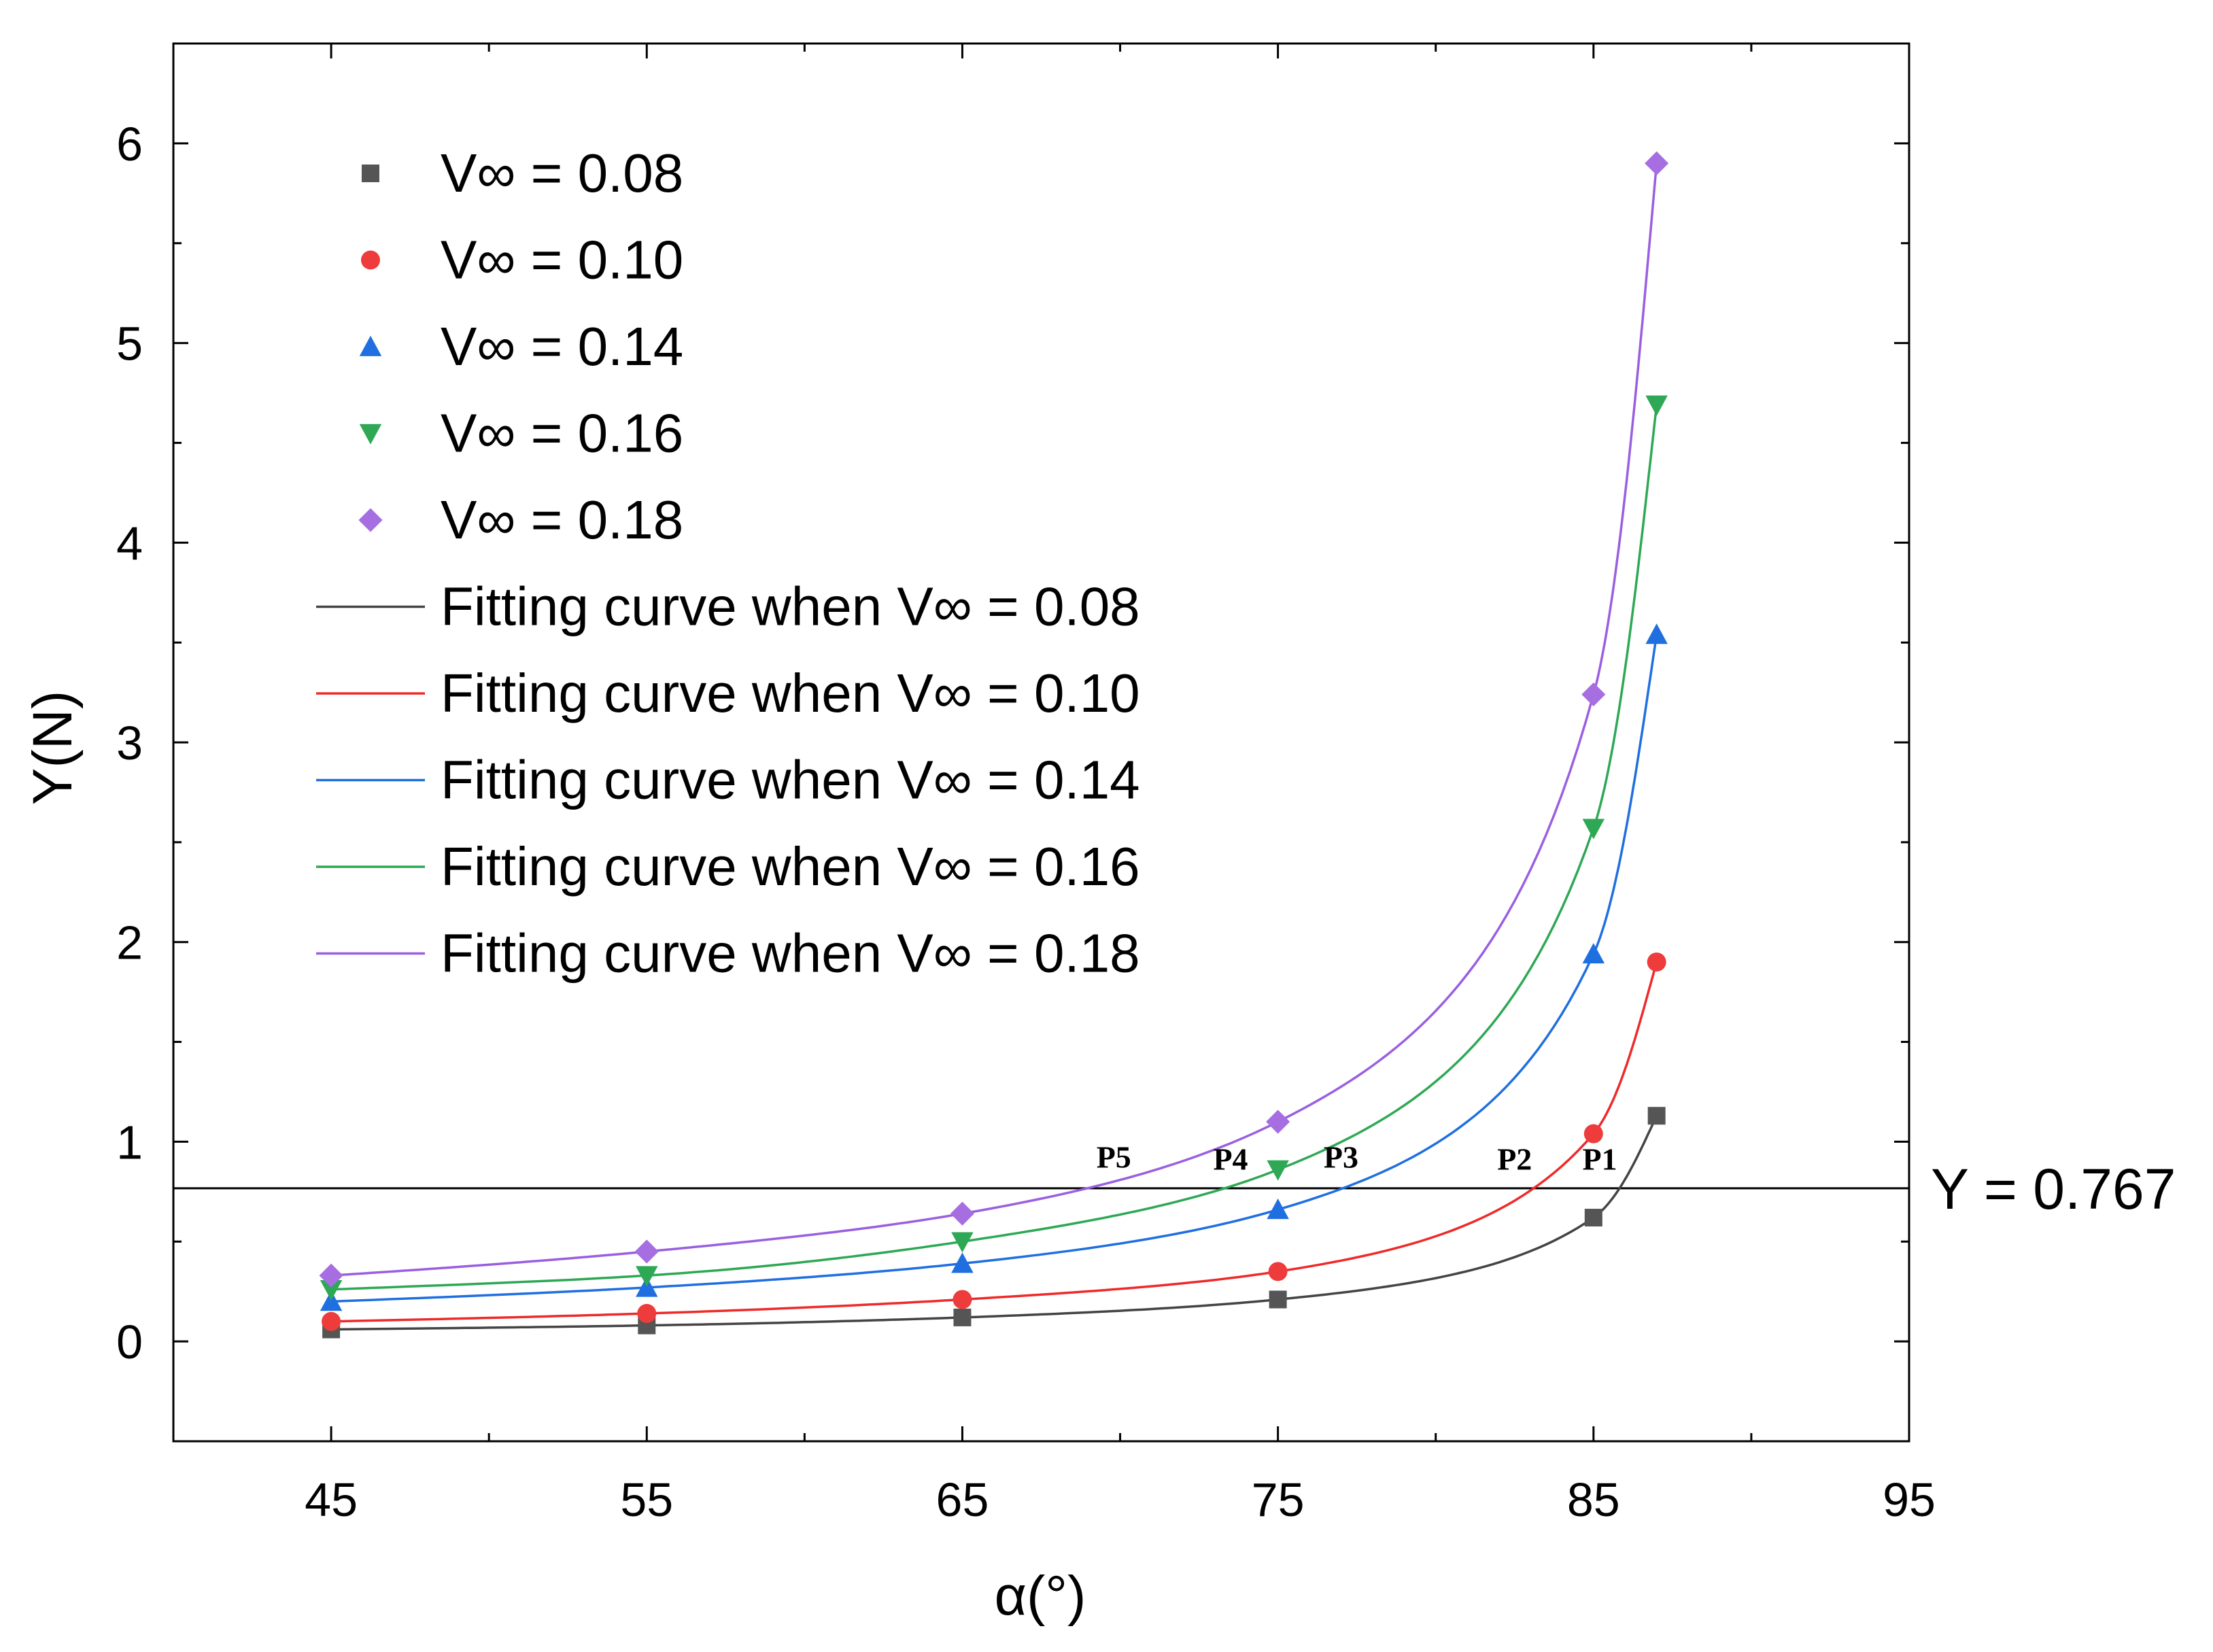 The image size is (2213, 1652). Describe the element at coordinates (562, 433) in the screenshot. I see `legend-label: V∞ = 0.16` at that location.